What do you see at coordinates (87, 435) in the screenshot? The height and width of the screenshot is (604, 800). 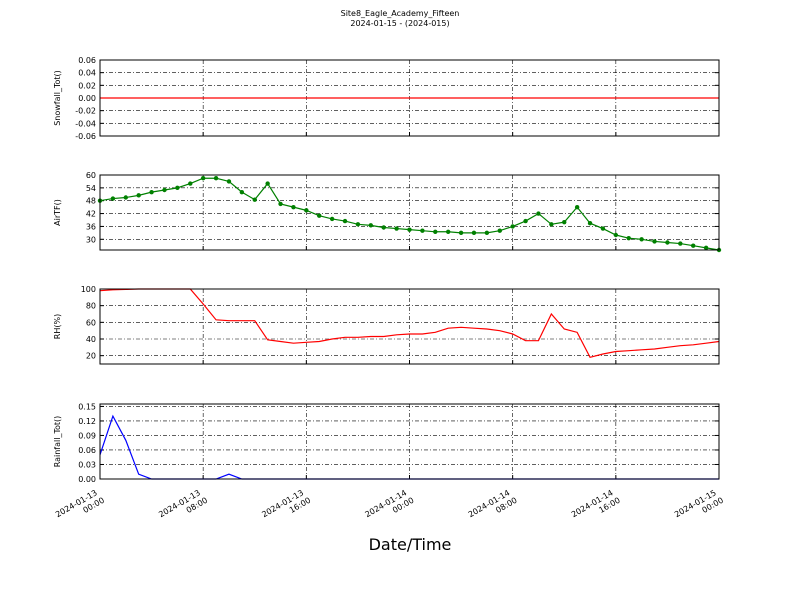 I see `y-tick-label: 0.09` at bounding box center [87, 435].